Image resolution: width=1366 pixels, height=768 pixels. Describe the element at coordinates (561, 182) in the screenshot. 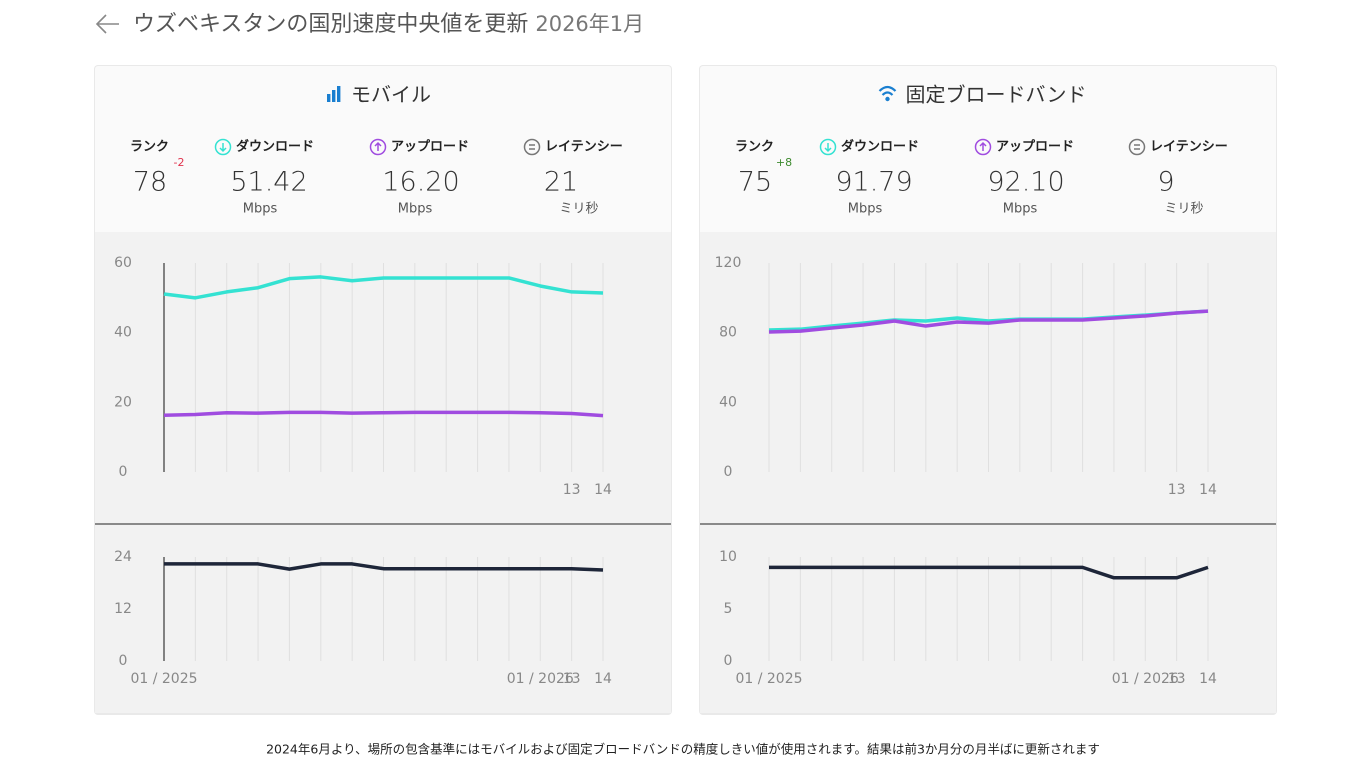

I see `stat-value: 21` at that location.